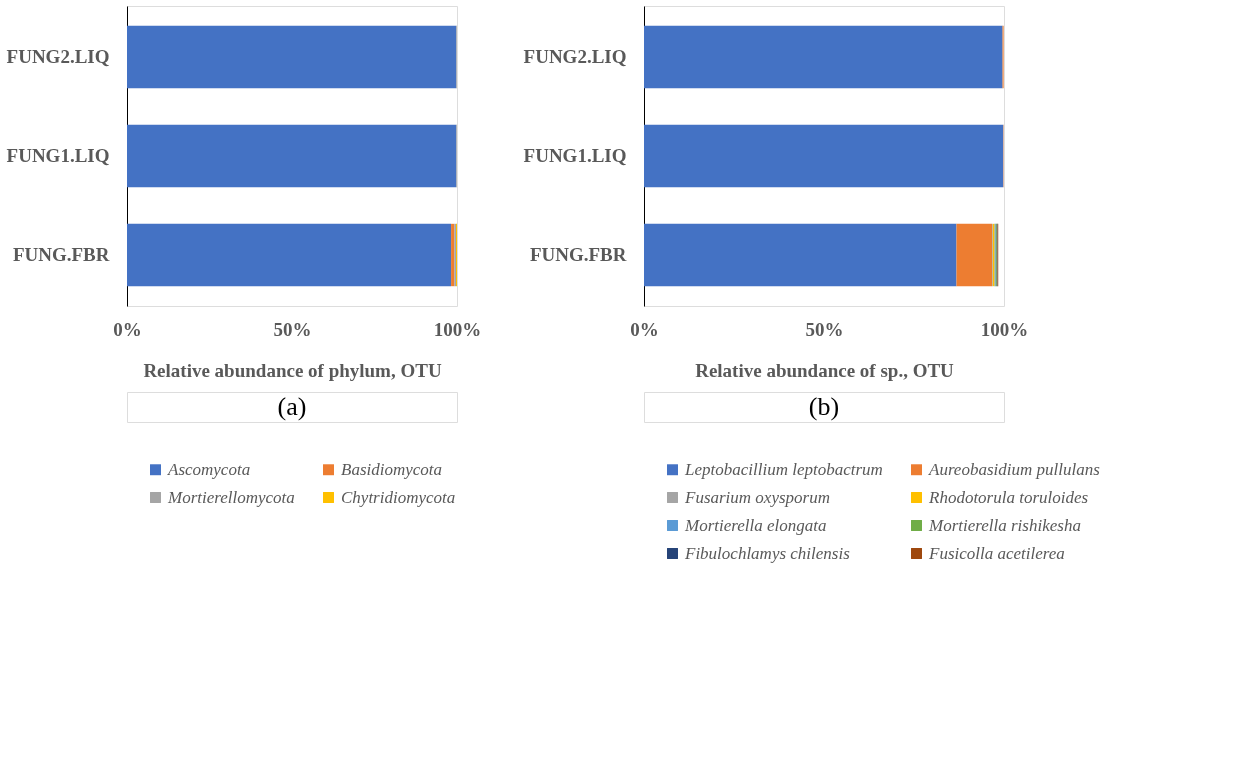 Image resolution: width=1244 pixels, height=763 pixels. I want to click on legend-label: Fibulochlamys chilensis, so click(767, 553).